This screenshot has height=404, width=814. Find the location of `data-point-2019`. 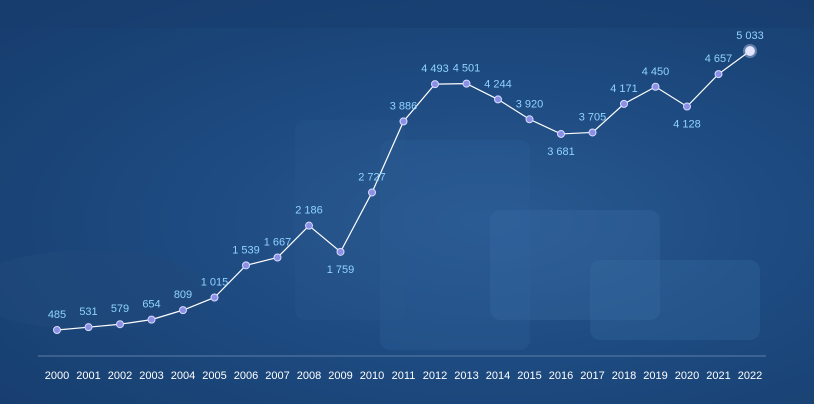

data-point-2019 is located at coordinates (655, 86).